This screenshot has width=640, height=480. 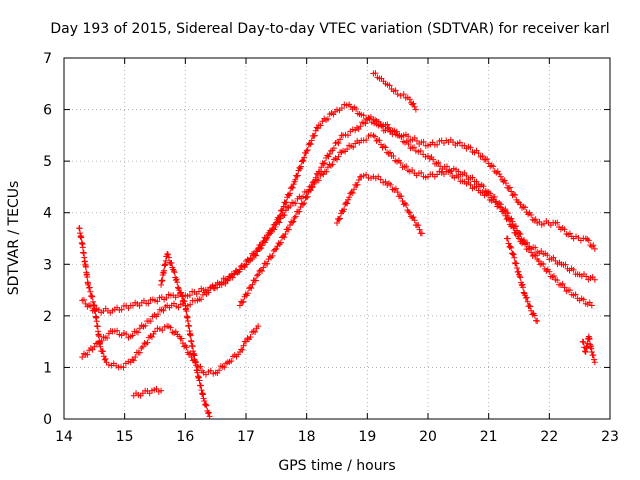 What do you see at coordinates (47, 368) in the screenshot?
I see `y-tick-label: 1` at bounding box center [47, 368].